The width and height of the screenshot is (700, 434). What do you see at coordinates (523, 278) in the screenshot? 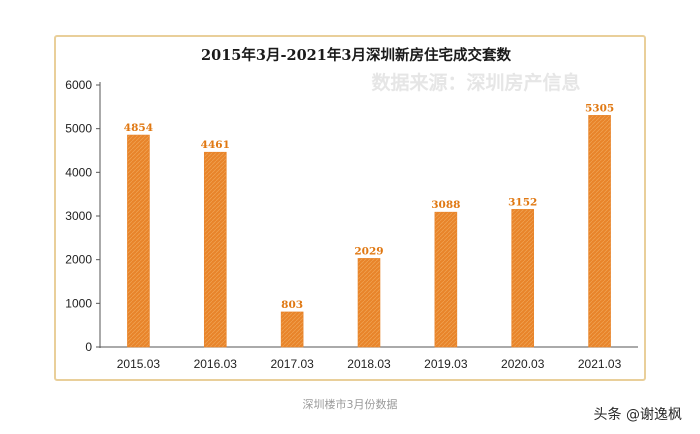
I see `bar-2020.03` at bounding box center [523, 278].